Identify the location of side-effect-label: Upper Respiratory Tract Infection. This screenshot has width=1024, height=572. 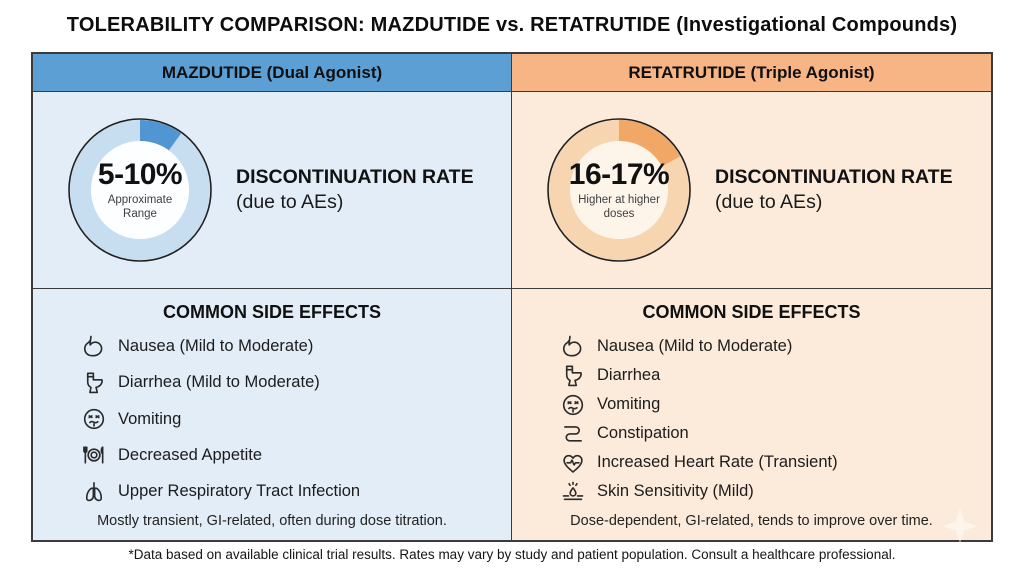
(239, 491).